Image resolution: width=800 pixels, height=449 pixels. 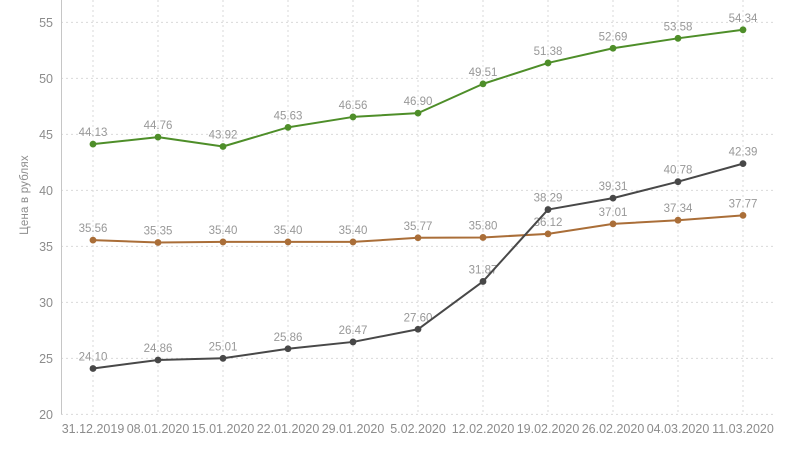 What do you see at coordinates (158, 349) in the screenshot?
I see `data-point-label-dark: 24.86` at bounding box center [158, 349].